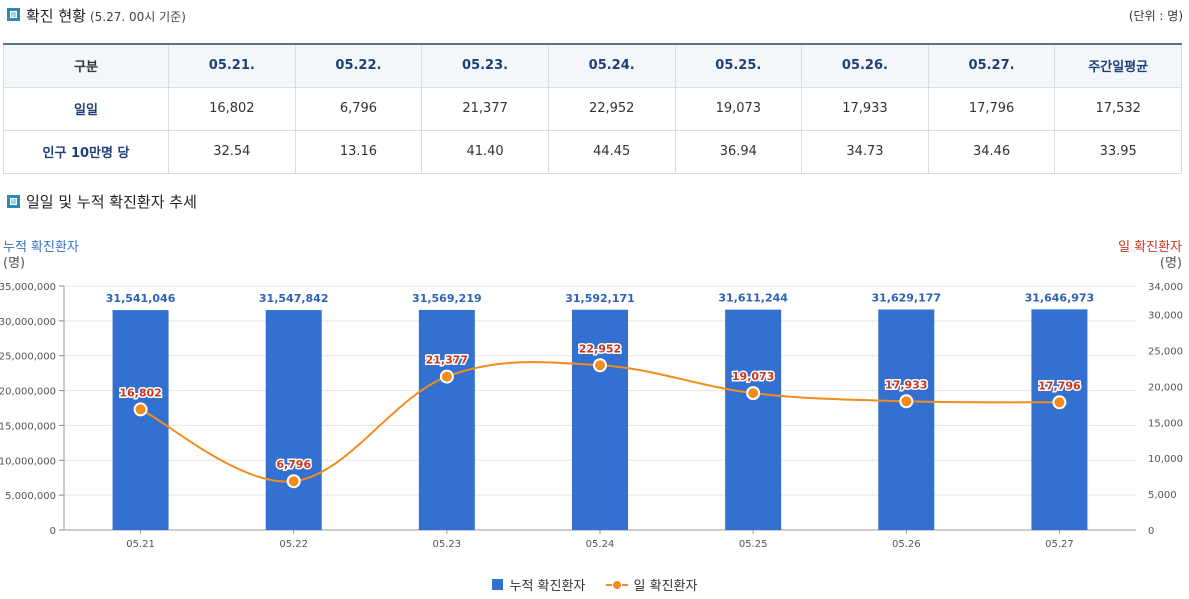 This screenshot has width=1189, height=599. Describe the element at coordinates (1170, 263) in the screenshot. I see `right-axis-unit: (명)` at that location.